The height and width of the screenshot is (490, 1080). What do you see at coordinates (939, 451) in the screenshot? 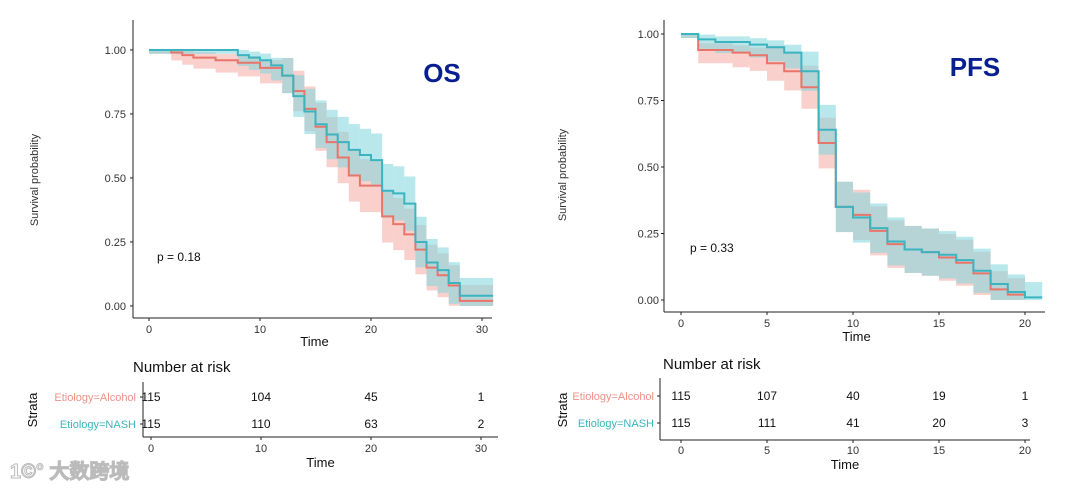
I see `risk-x-tick-label: 15` at bounding box center [939, 451].